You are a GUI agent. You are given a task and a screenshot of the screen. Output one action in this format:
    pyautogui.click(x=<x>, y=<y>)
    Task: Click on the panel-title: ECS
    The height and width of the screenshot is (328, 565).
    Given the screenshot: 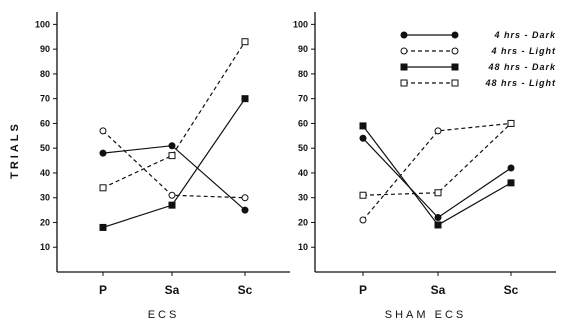 What is the action you would take?
    pyautogui.click(x=164, y=315)
    